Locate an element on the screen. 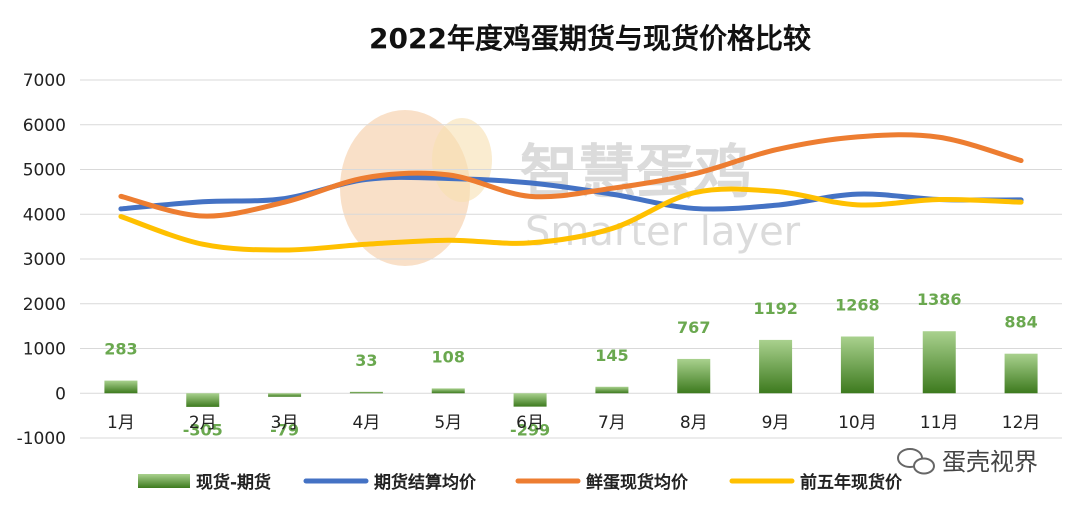 The height and width of the screenshot is (508, 1080). bar-data-label: 108 is located at coordinates (448, 356).